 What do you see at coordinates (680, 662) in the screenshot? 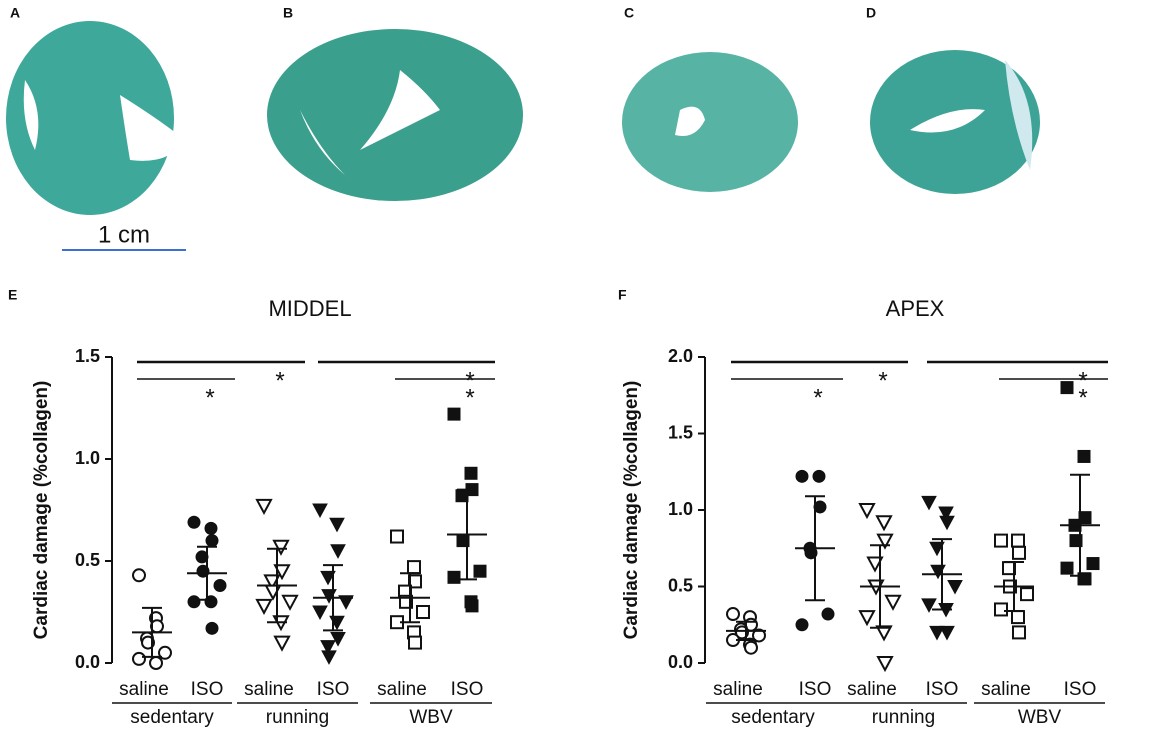
I see `y-tick-label: 0.0` at bounding box center [680, 662].